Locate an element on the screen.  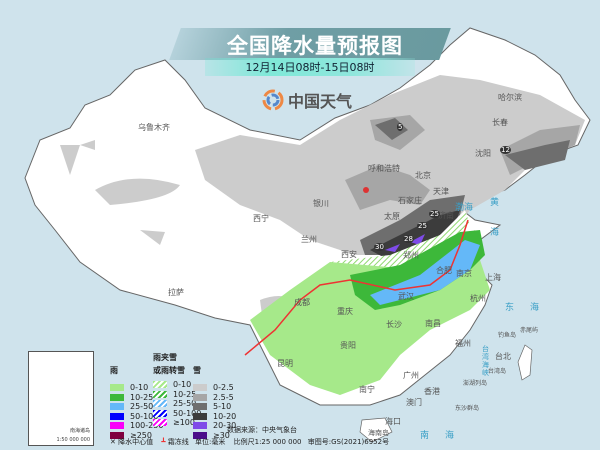
freezing-line is located at coordinates (356, 287).